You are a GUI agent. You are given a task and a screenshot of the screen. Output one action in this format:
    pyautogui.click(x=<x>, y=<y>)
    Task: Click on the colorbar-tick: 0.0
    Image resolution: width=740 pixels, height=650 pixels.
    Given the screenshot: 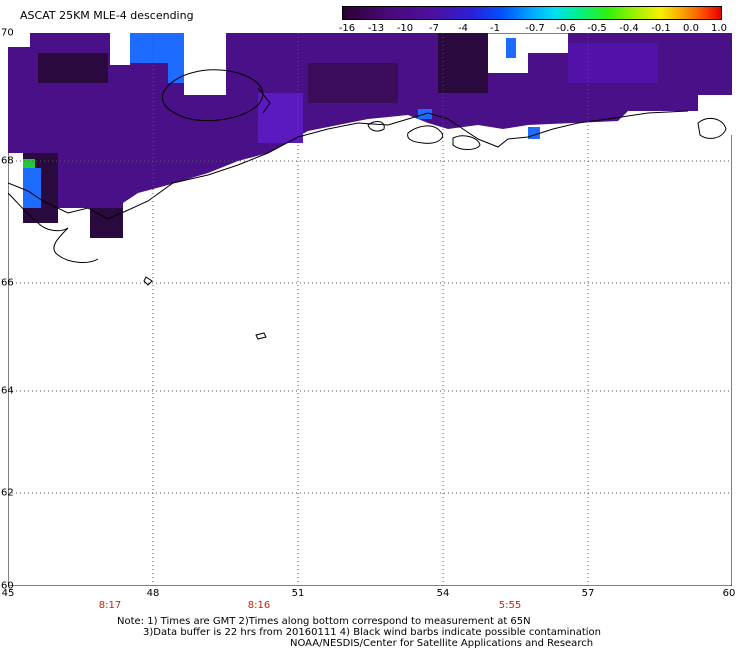 What is the action you would take?
    pyautogui.click(x=691, y=28)
    